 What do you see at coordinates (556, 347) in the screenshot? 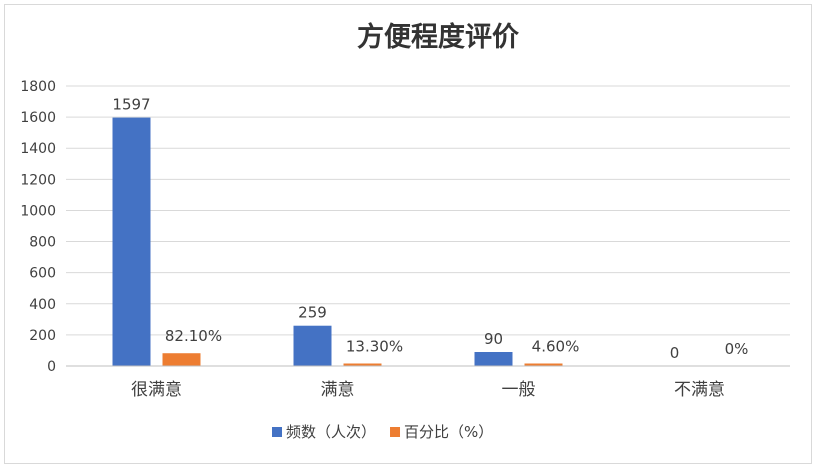
I see `data-label: 4.60%` at bounding box center [556, 347].